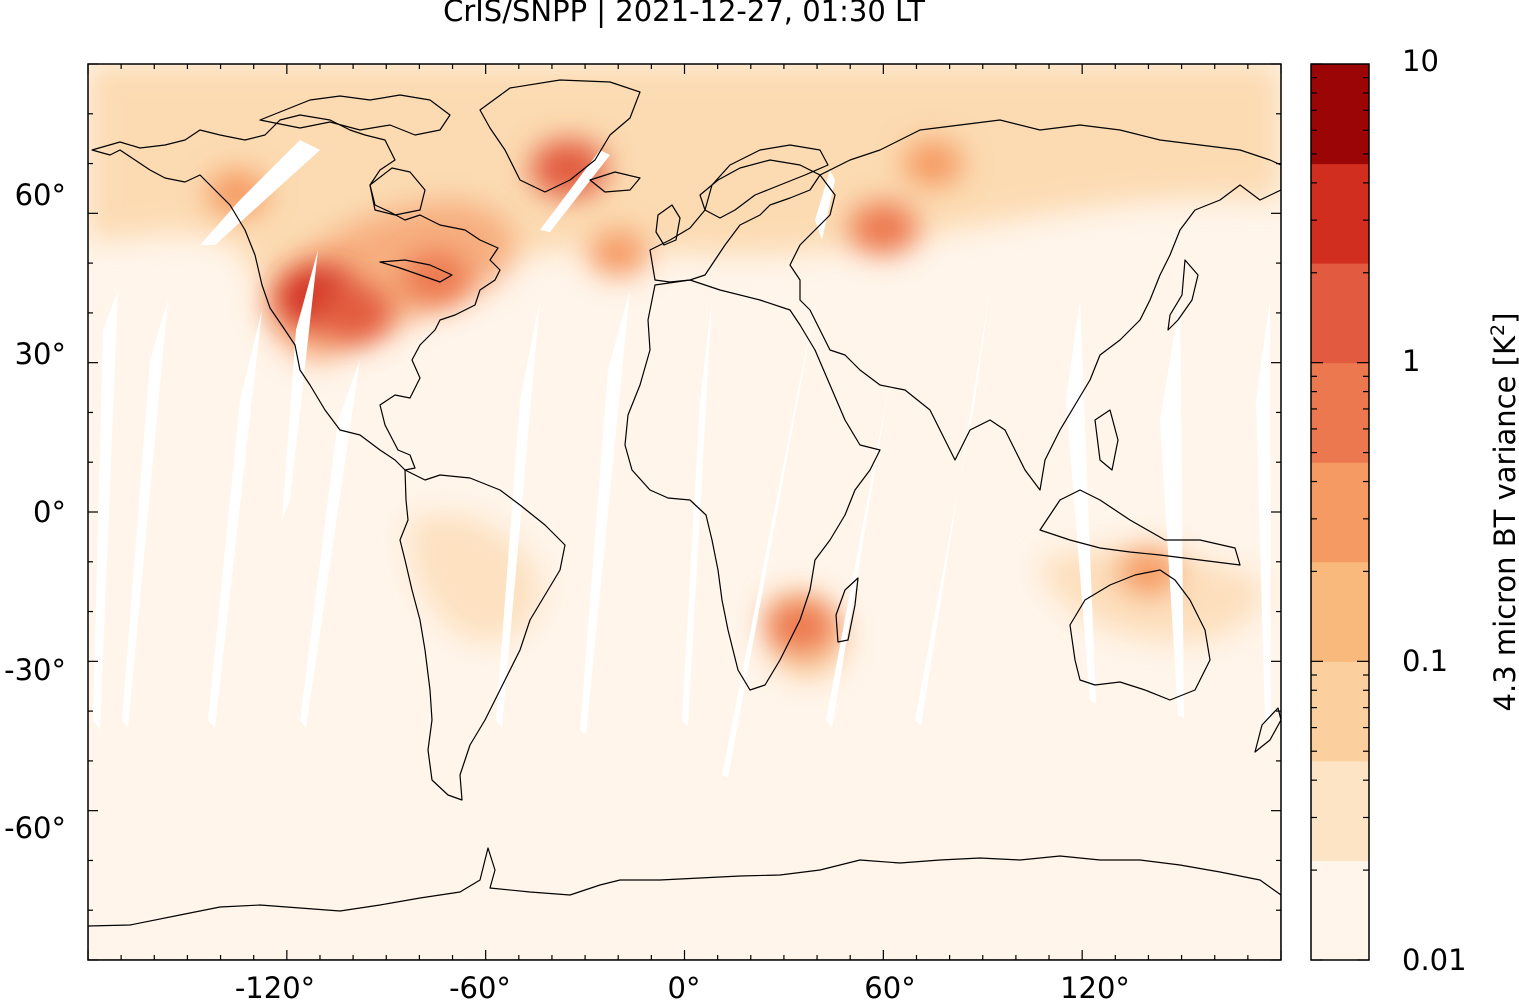 The height and width of the screenshot is (1002, 1519). I want to click on antarctica-coastline, so click(684, 903).